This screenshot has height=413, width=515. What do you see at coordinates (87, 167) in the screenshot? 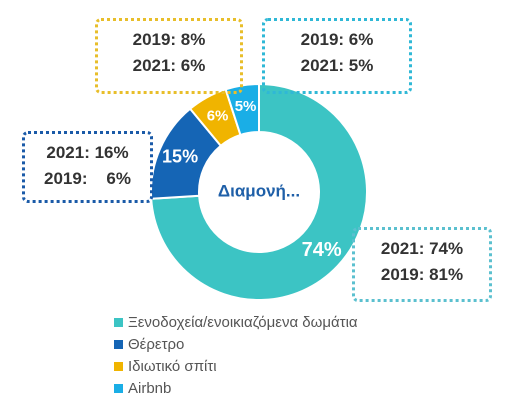
I see `callout-resort: 2021: 16% 2019: 6%` at bounding box center [87, 167].